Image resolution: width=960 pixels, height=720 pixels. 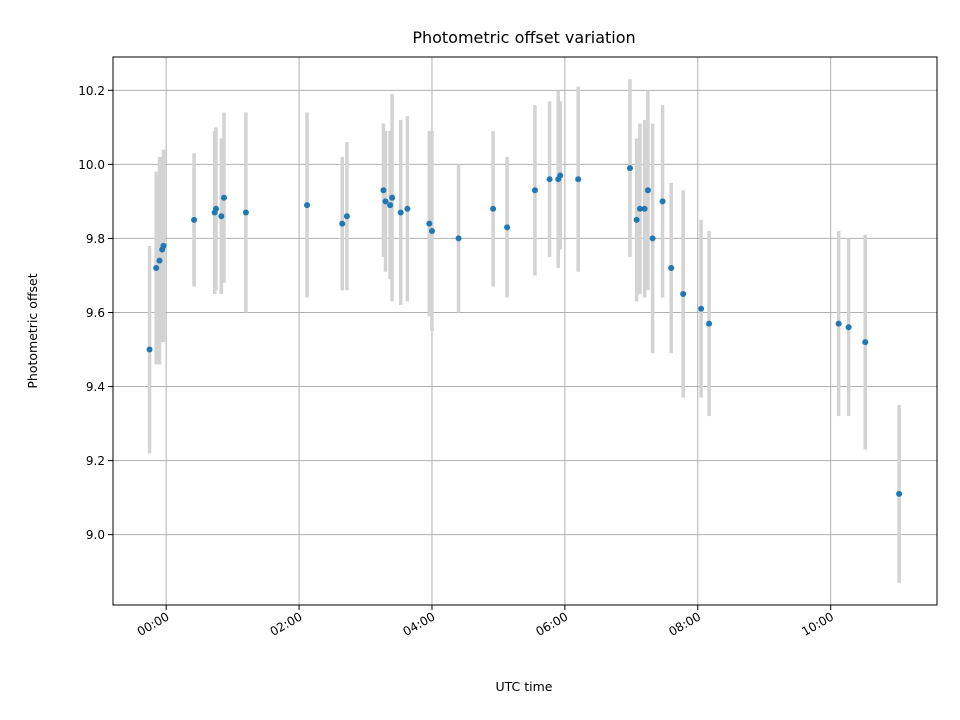 I want to click on chart-title: Photometric offset variation, so click(x=523, y=37).